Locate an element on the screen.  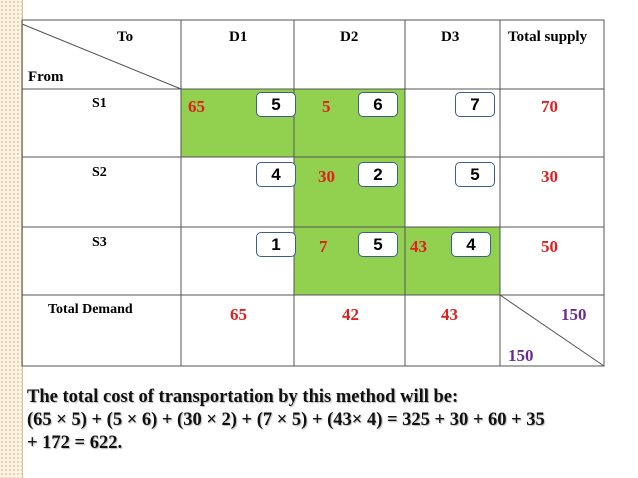
demand-d1: 65 is located at coordinates (238, 314).